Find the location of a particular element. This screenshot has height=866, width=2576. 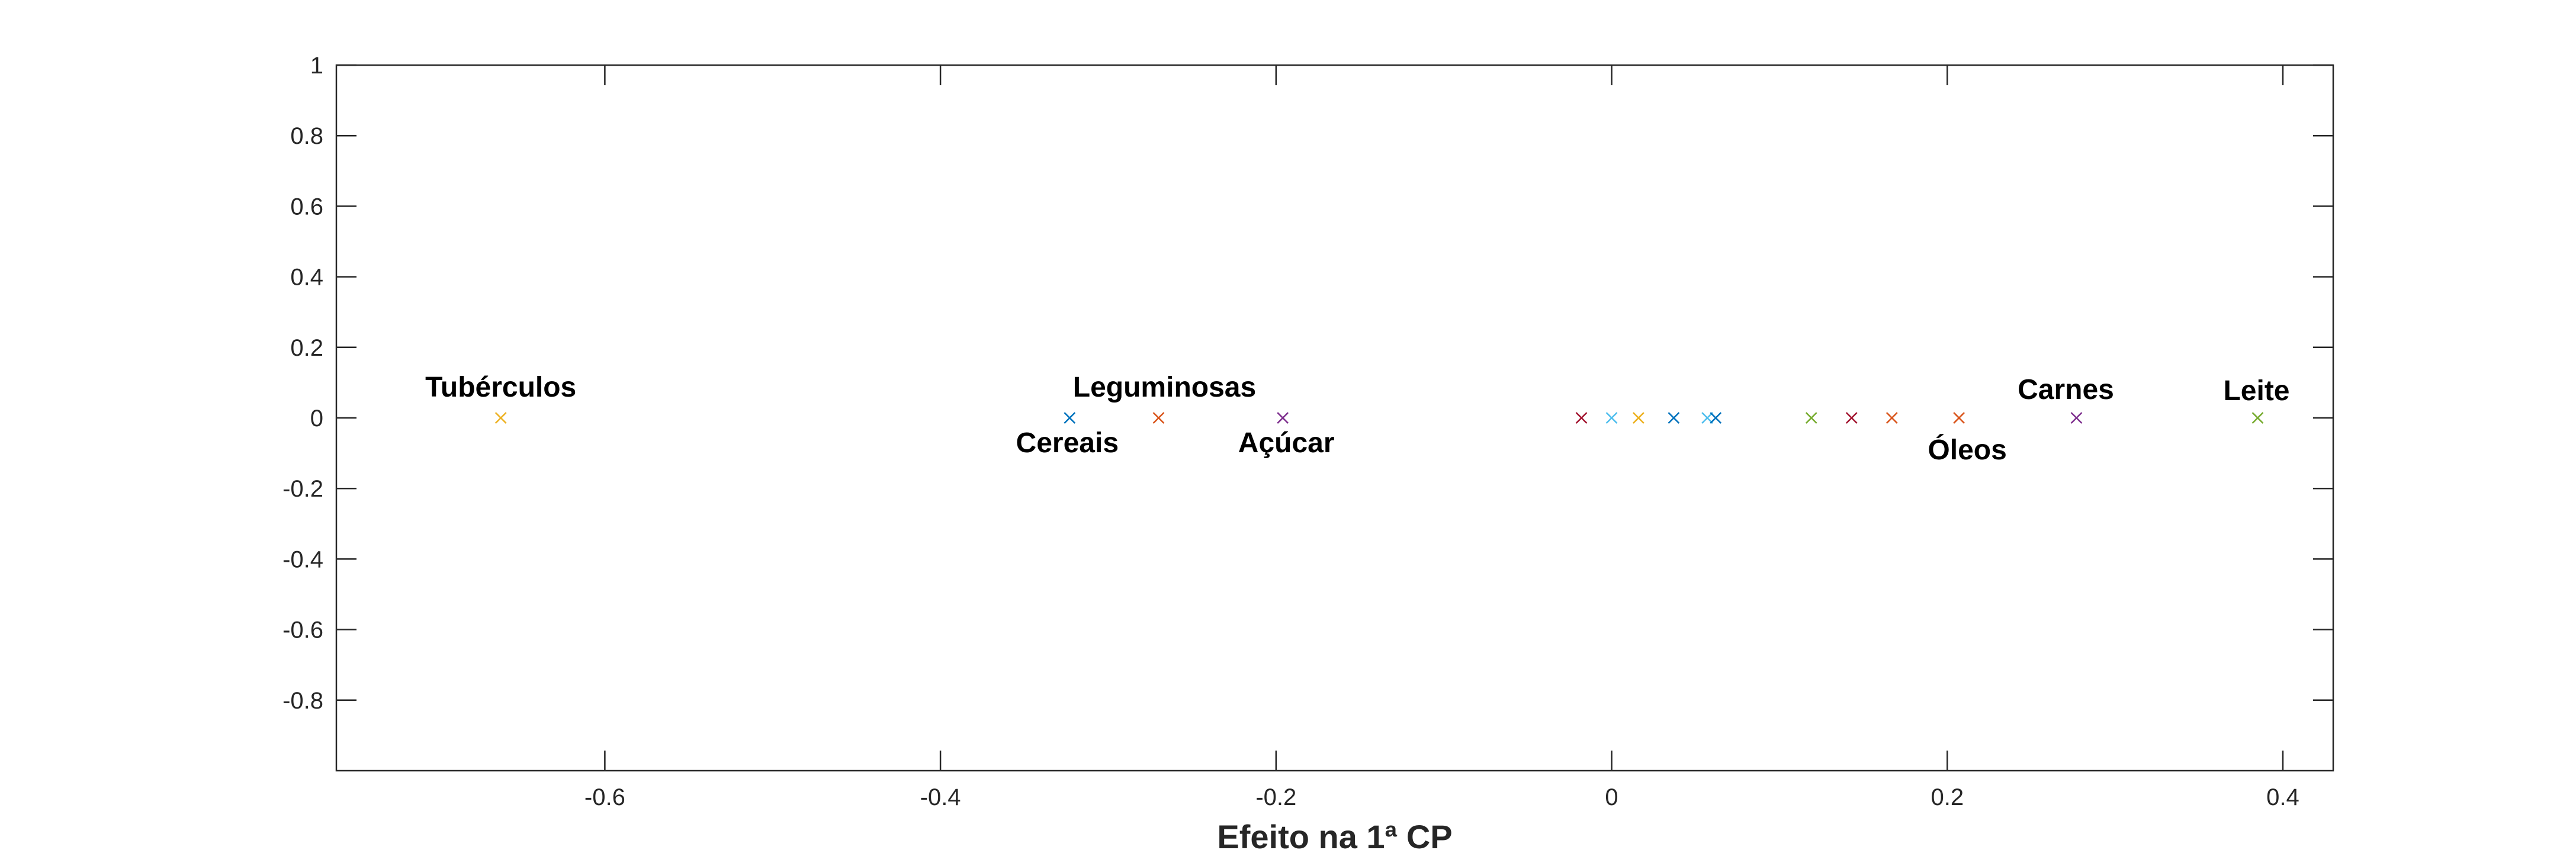

x-tick-label: 0 is located at coordinates (1611, 797).